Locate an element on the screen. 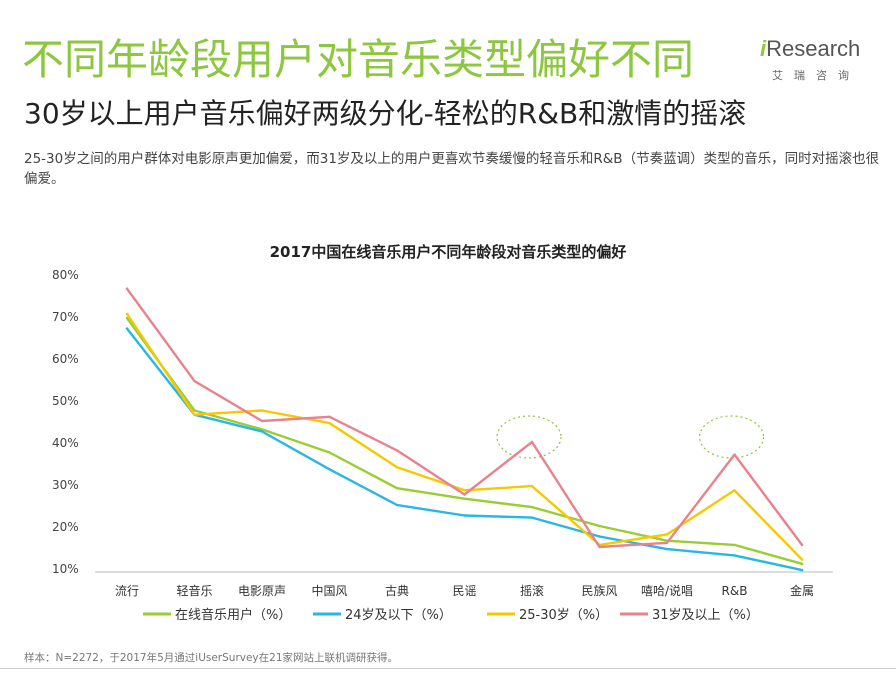 The height and width of the screenshot is (676, 896). logo-rest: Research is located at coordinates (813, 48).